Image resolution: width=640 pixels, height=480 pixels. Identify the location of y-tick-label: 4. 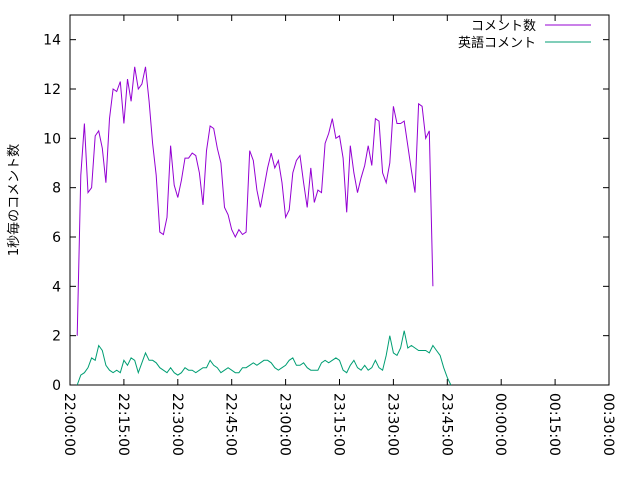
(56, 287).